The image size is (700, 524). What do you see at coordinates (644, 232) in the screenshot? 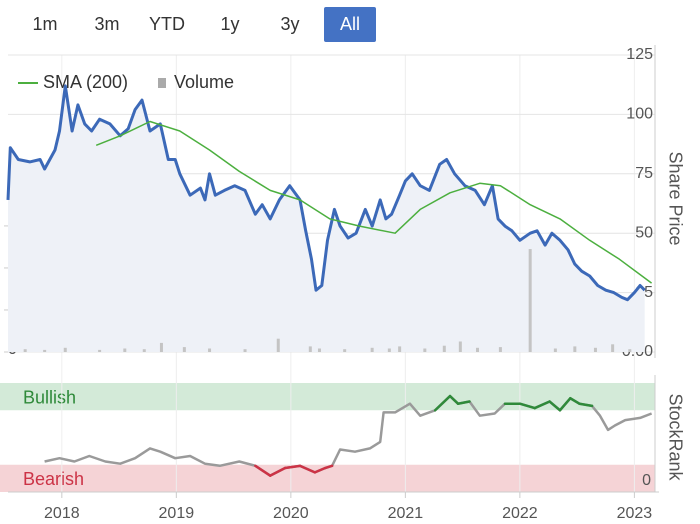
I see `y2-tick-label: 50` at bounding box center [644, 232].